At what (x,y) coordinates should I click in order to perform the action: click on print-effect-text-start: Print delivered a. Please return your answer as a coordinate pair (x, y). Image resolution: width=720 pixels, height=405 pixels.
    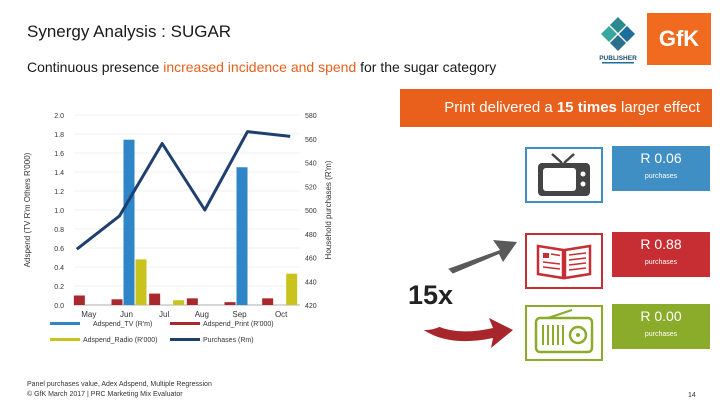
    Looking at the image, I should click on (500, 107).